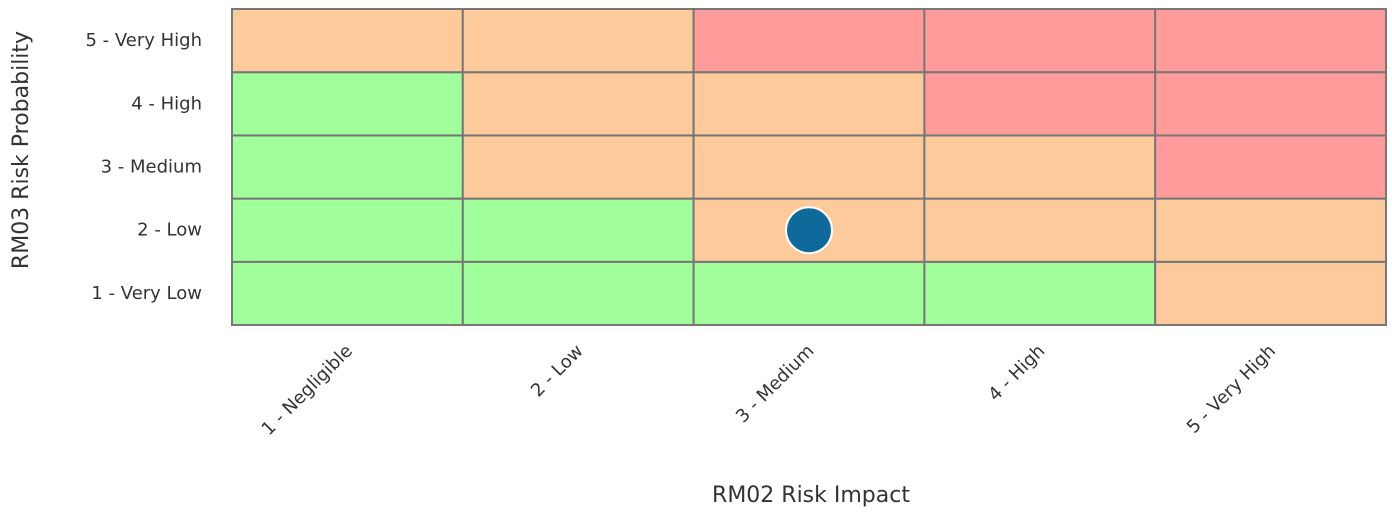 This screenshot has height=513, width=1392. I want to click on data-points, so click(809, 230).